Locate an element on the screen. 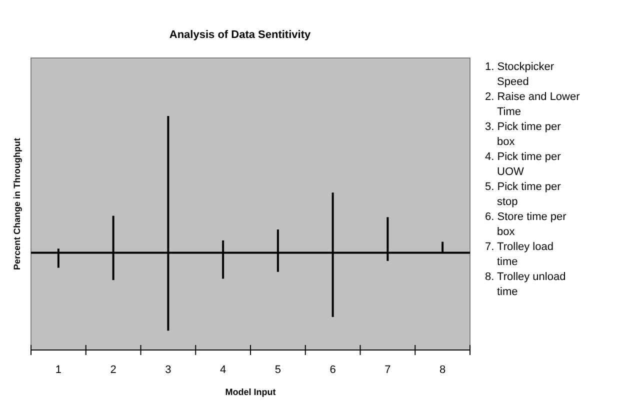 The width and height of the screenshot is (629, 407). x-tick-label: 8 is located at coordinates (443, 370).